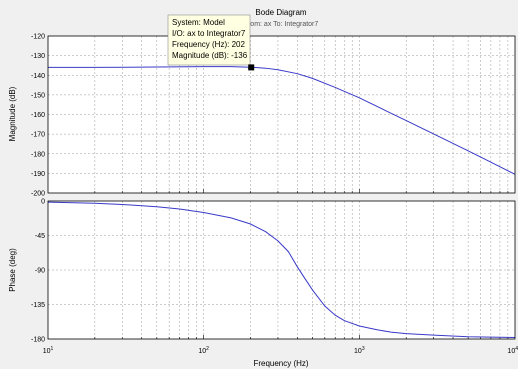 The height and width of the screenshot is (369, 518). What do you see at coordinates (203, 350) in the screenshot?
I see `x-tick-label: 10²` at bounding box center [203, 350].